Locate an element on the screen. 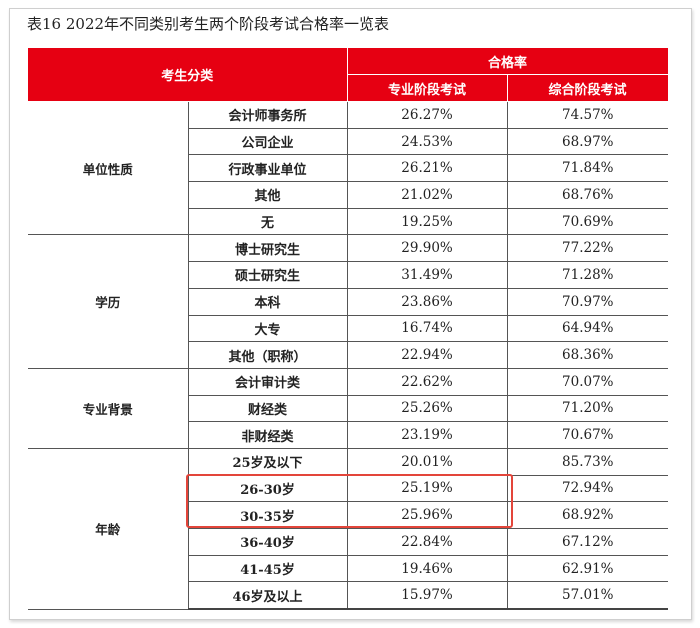 The image size is (700, 628). row-label: 25岁及以下 is located at coordinates (267, 461).